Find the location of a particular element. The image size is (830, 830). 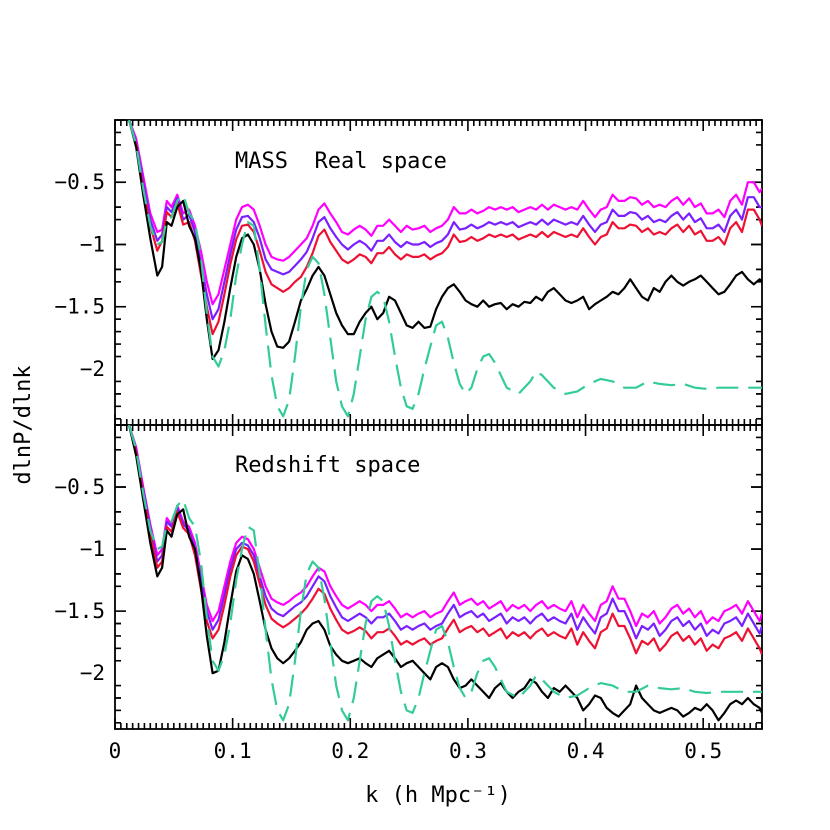

x-tick-label: 0.2 is located at coordinates (350, 751).